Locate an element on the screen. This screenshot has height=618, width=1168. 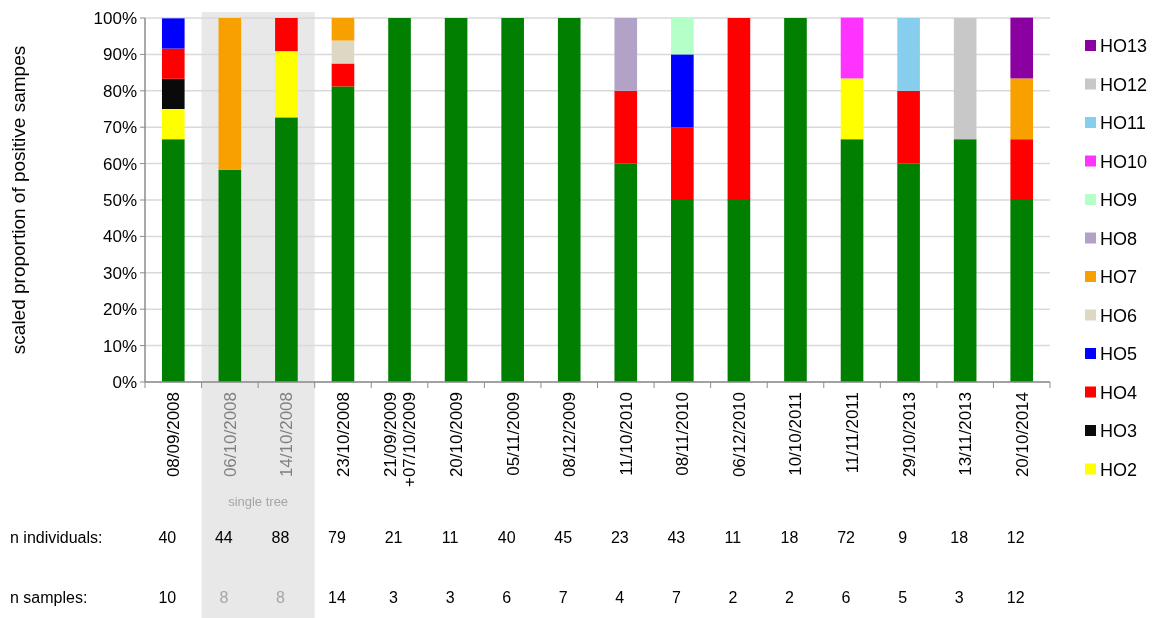
legend-label: HO5 is located at coordinates (1119, 354).